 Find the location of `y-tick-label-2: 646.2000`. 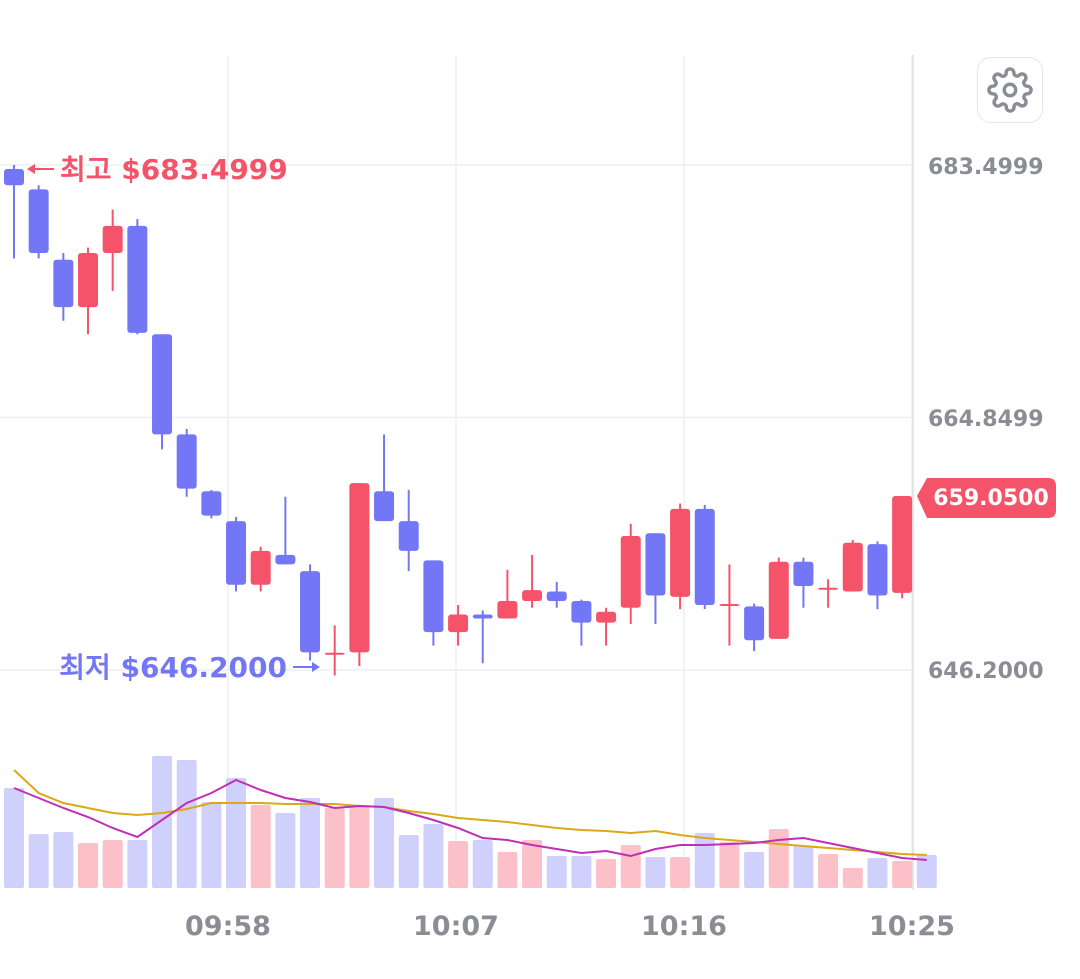

y-tick-label-2: 646.2000 is located at coordinates (986, 671).